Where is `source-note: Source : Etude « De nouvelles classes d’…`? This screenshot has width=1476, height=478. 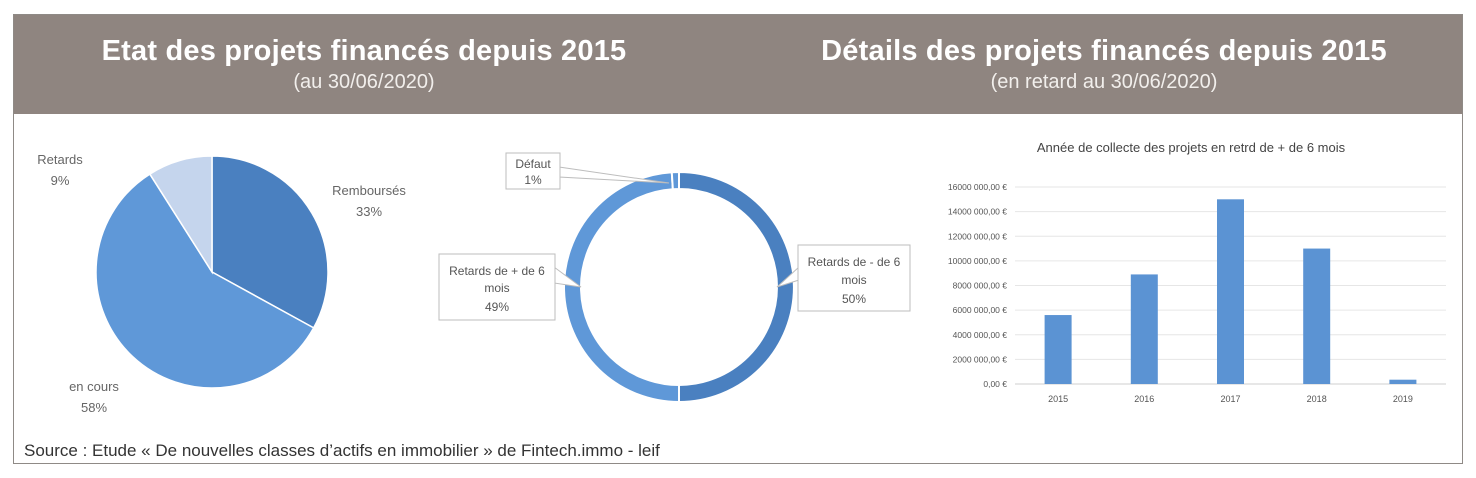
source-note: Source : Etude « De nouvelles classes d’… is located at coordinates (342, 450).